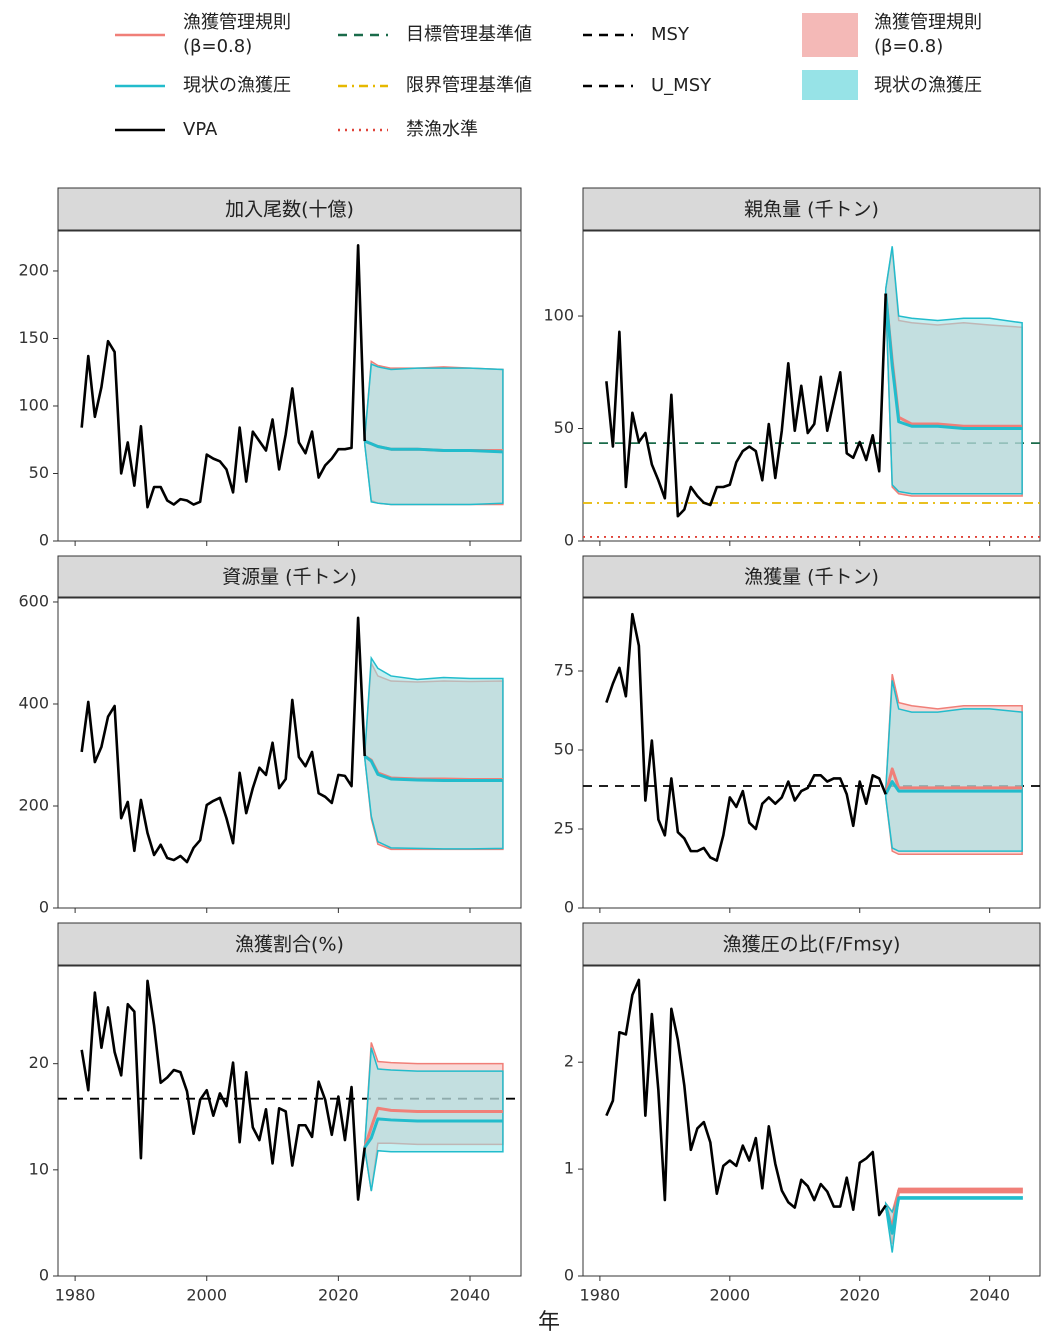  I want to click on legend-label: VPA, so click(200, 129).